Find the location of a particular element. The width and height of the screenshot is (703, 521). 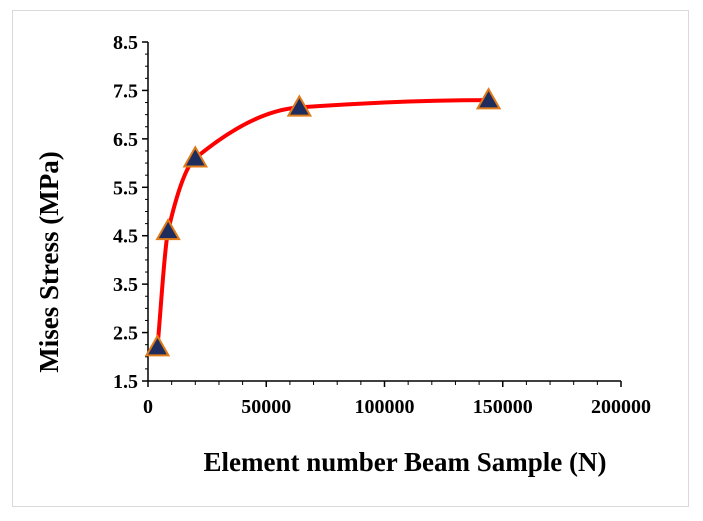

x-axis-title: Element number Beam Sample (N) is located at coordinates (405, 462).